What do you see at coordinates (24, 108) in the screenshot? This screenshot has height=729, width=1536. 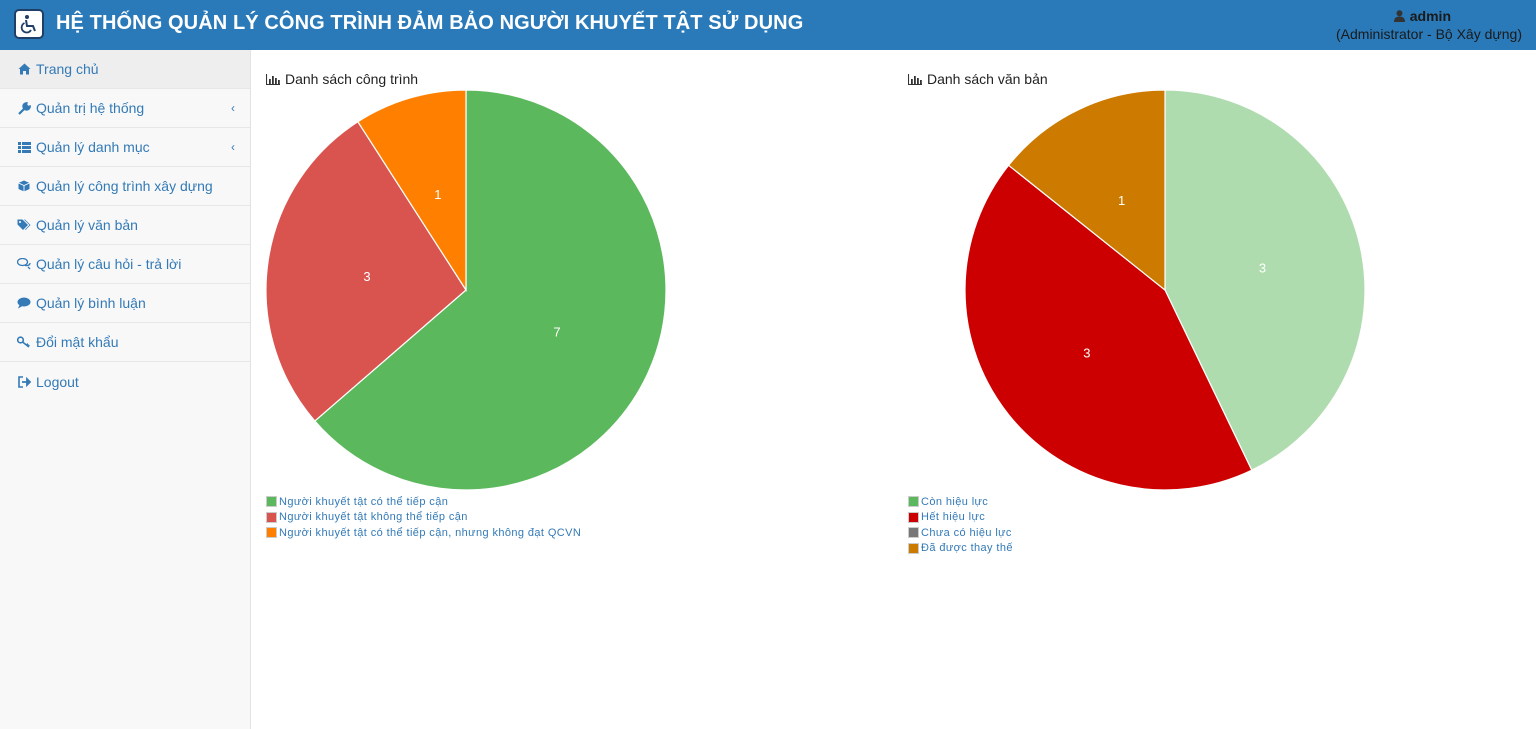 I see `wrench-icon` at bounding box center [24, 108].